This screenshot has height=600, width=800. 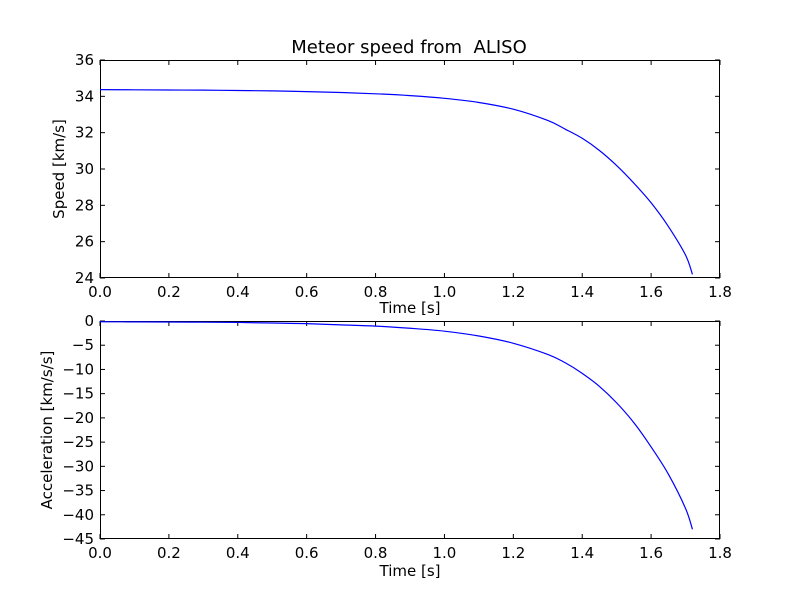 What do you see at coordinates (582, 292) in the screenshot?
I see `speed-x-tick-label: 1.4` at bounding box center [582, 292].